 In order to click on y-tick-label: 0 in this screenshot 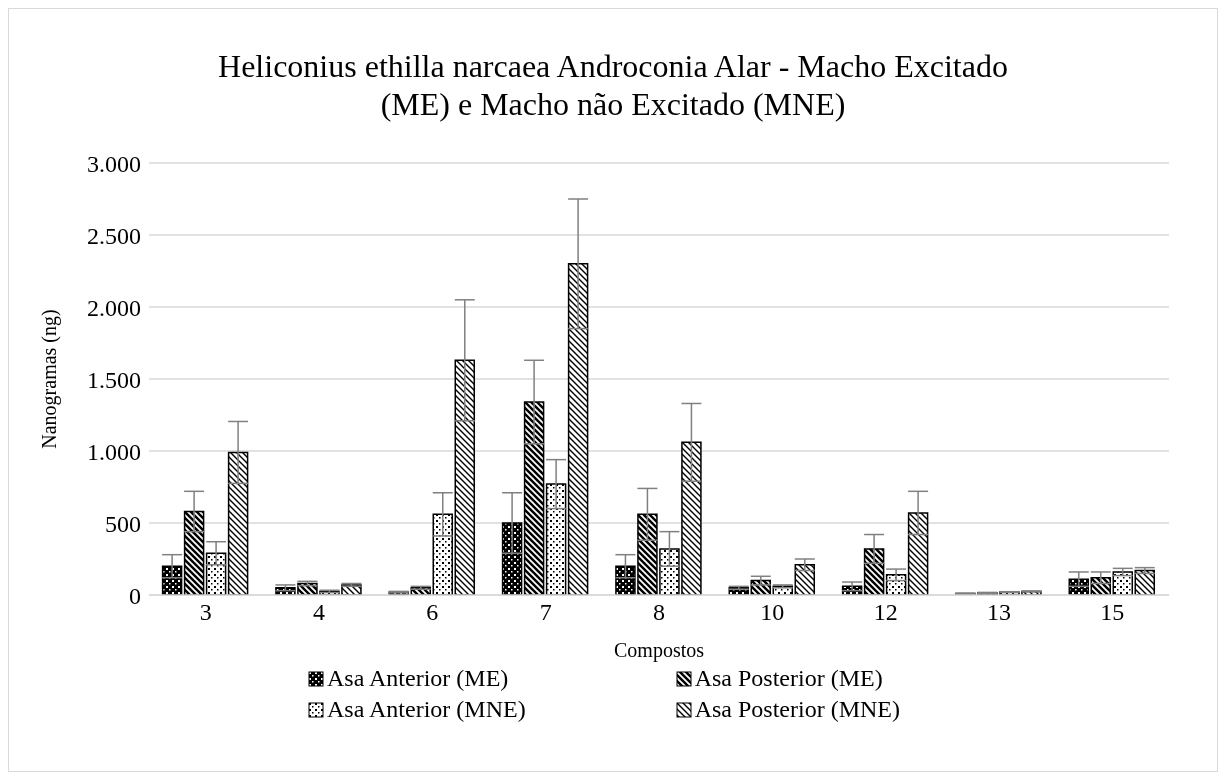, I will do `click(135, 595)`.